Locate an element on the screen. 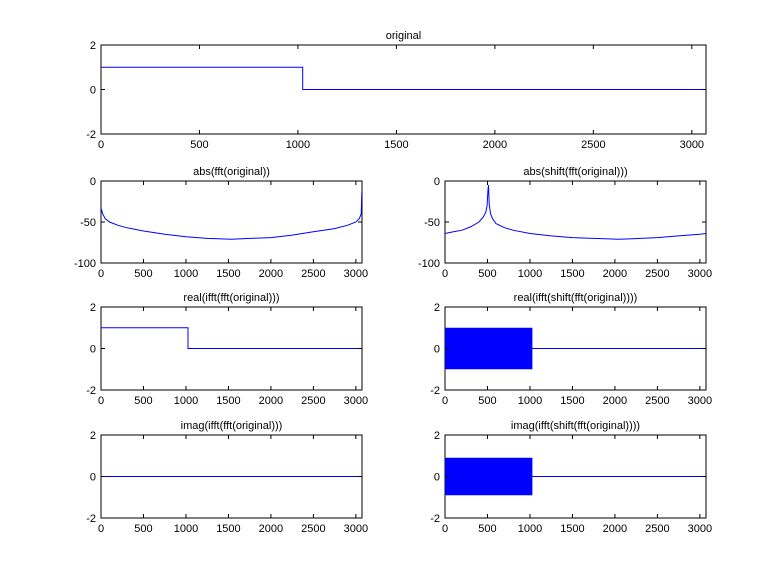 This screenshot has height=581, width=780. subplot-title: imag(ifft(fft(original))) is located at coordinates (232, 426).